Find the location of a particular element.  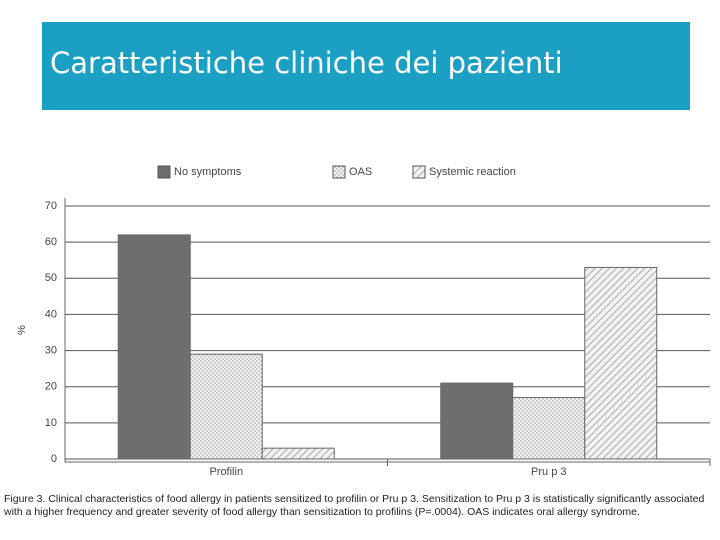

y-tick-label: 20 is located at coordinates (51, 387).